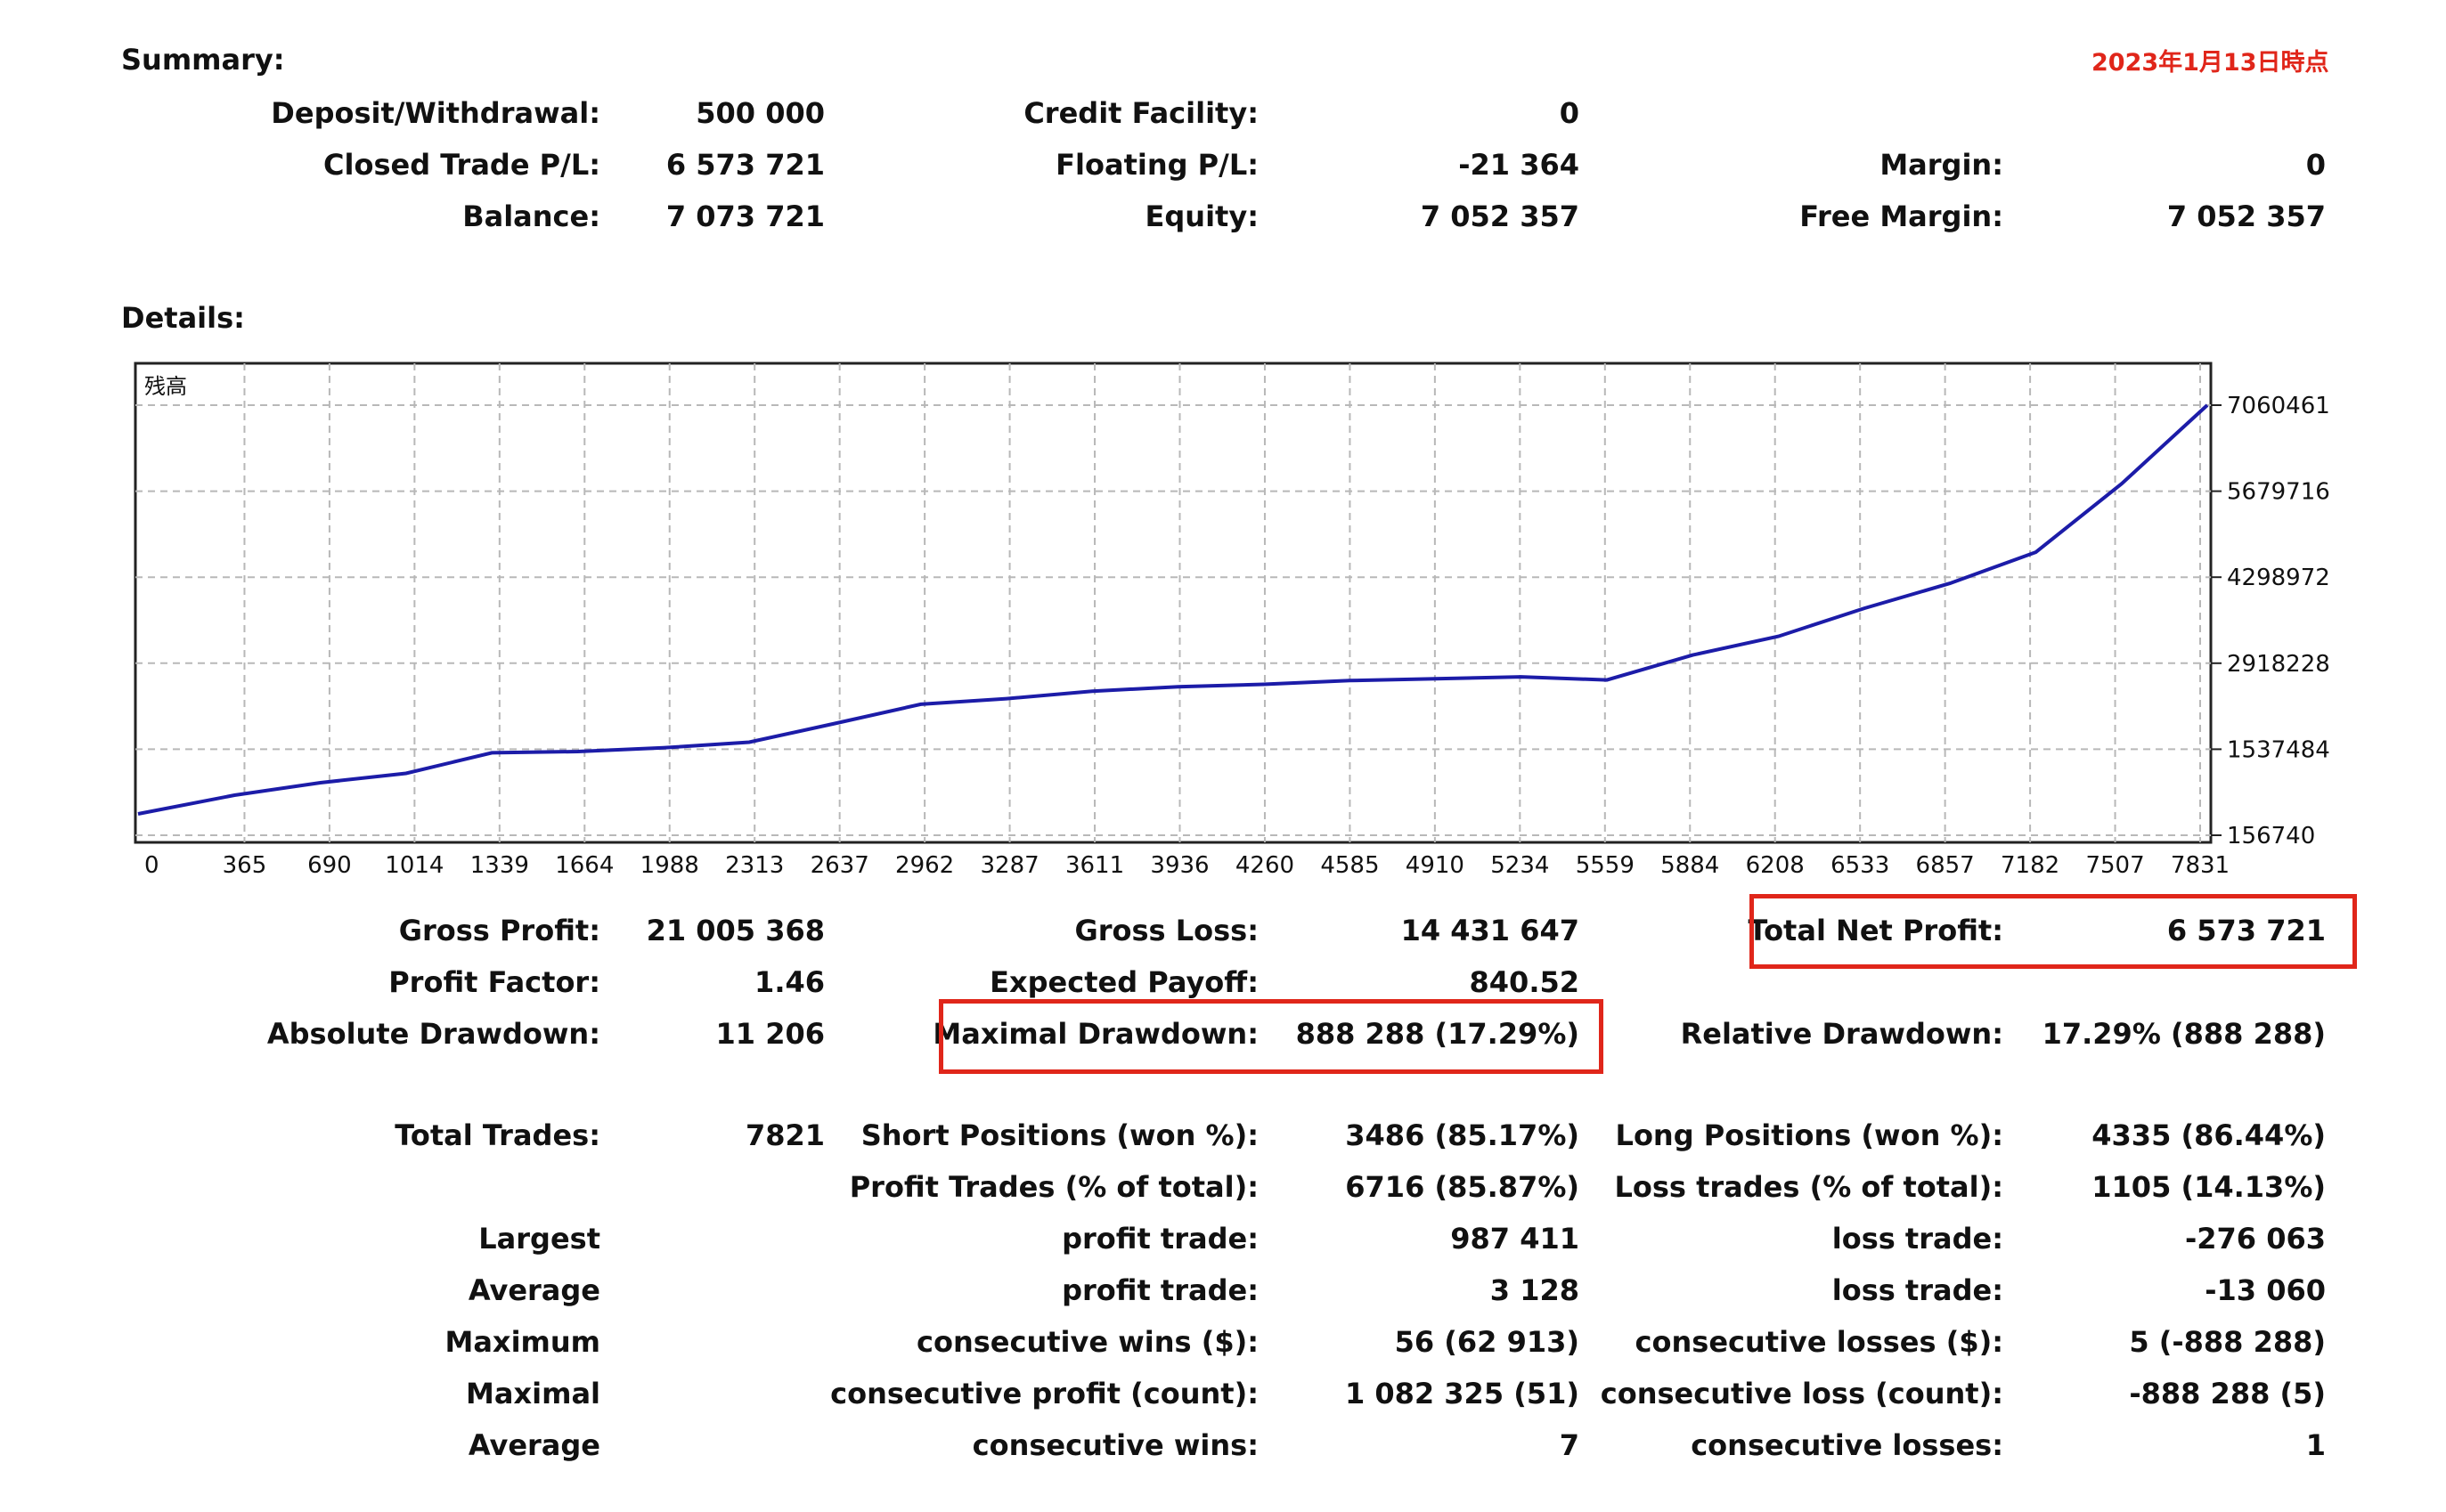 The image size is (2446, 1512). What do you see at coordinates (1202, 216) in the screenshot?
I see `equity-label: Equity:` at bounding box center [1202, 216].